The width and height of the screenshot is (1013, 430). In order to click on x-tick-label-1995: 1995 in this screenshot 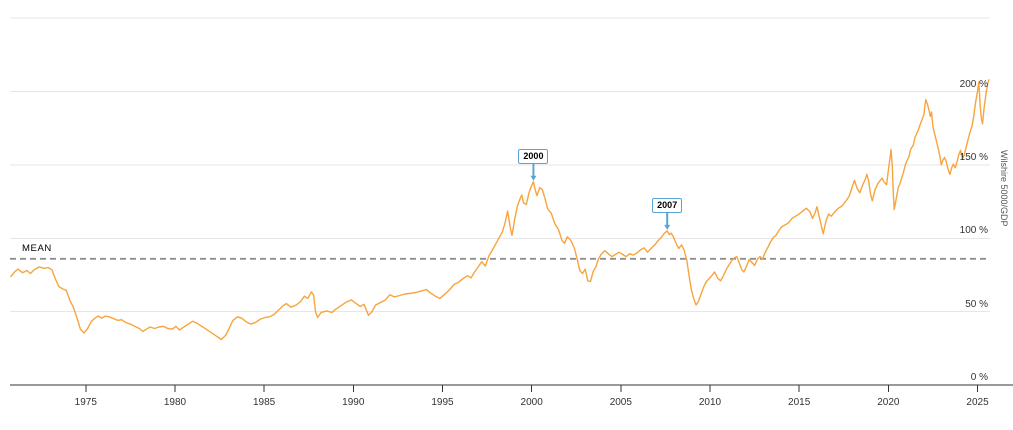, I will do `click(442, 402)`.